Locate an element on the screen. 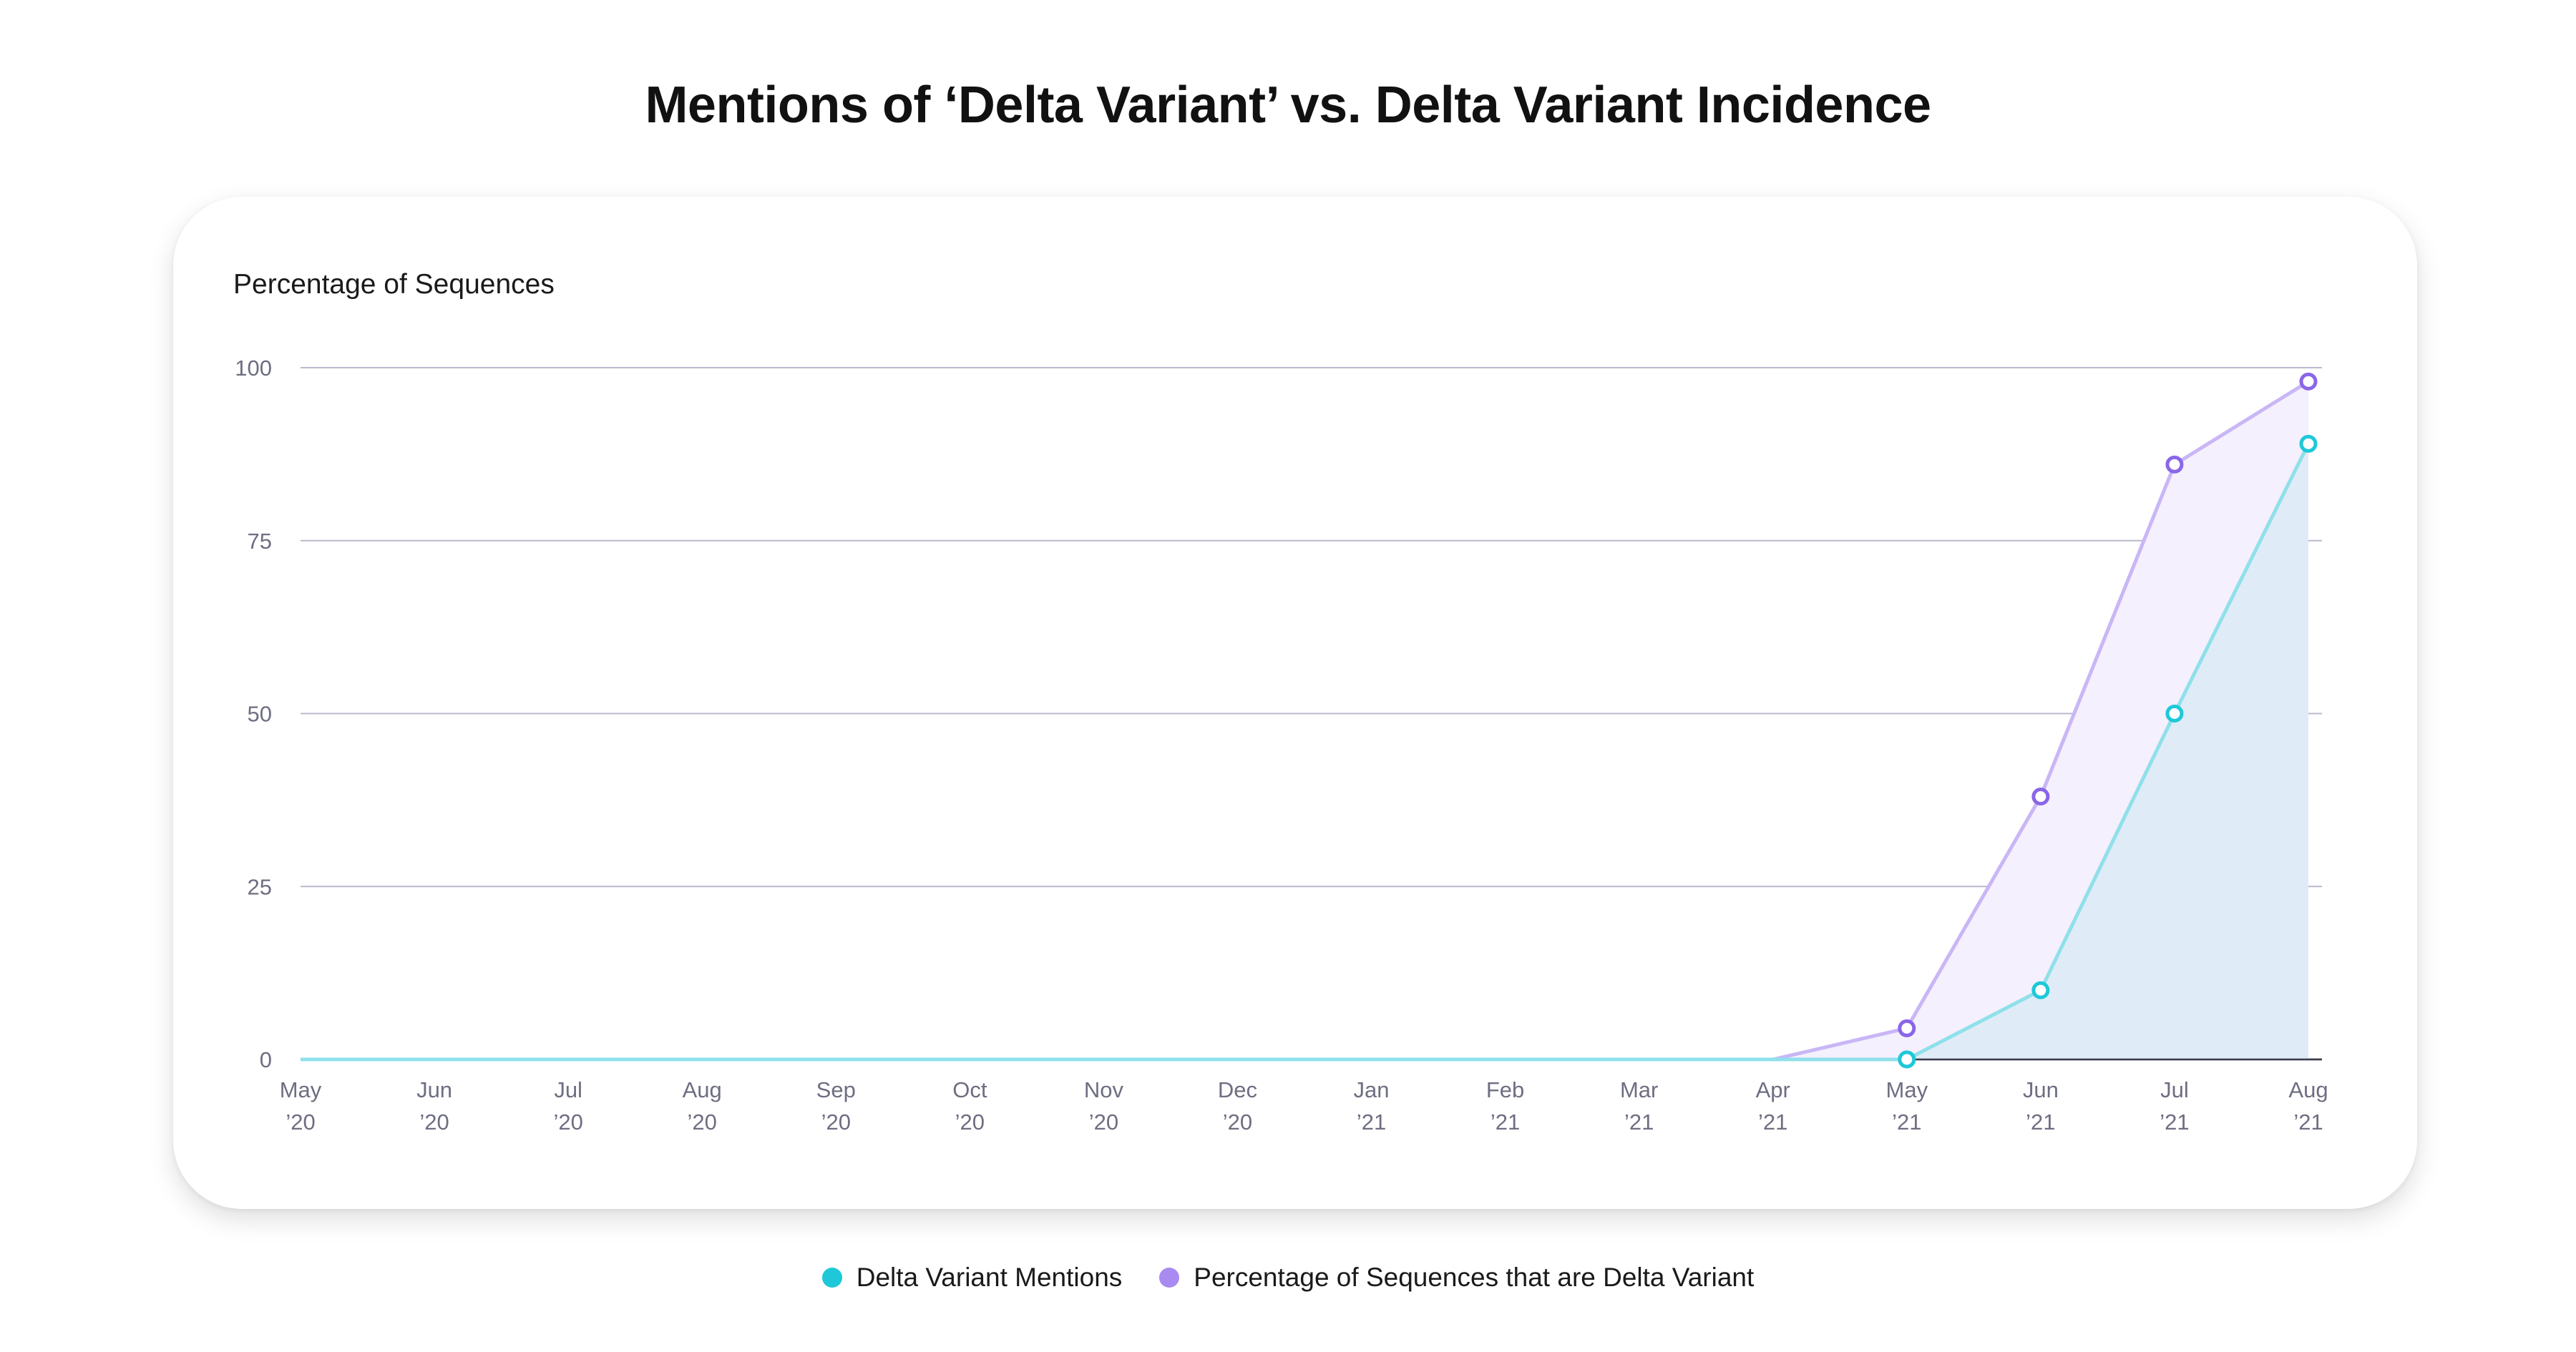 This screenshot has width=2576, height=1352. legend-item-mentions: Delta Variant Mentions is located at coordinates (972, 1278).